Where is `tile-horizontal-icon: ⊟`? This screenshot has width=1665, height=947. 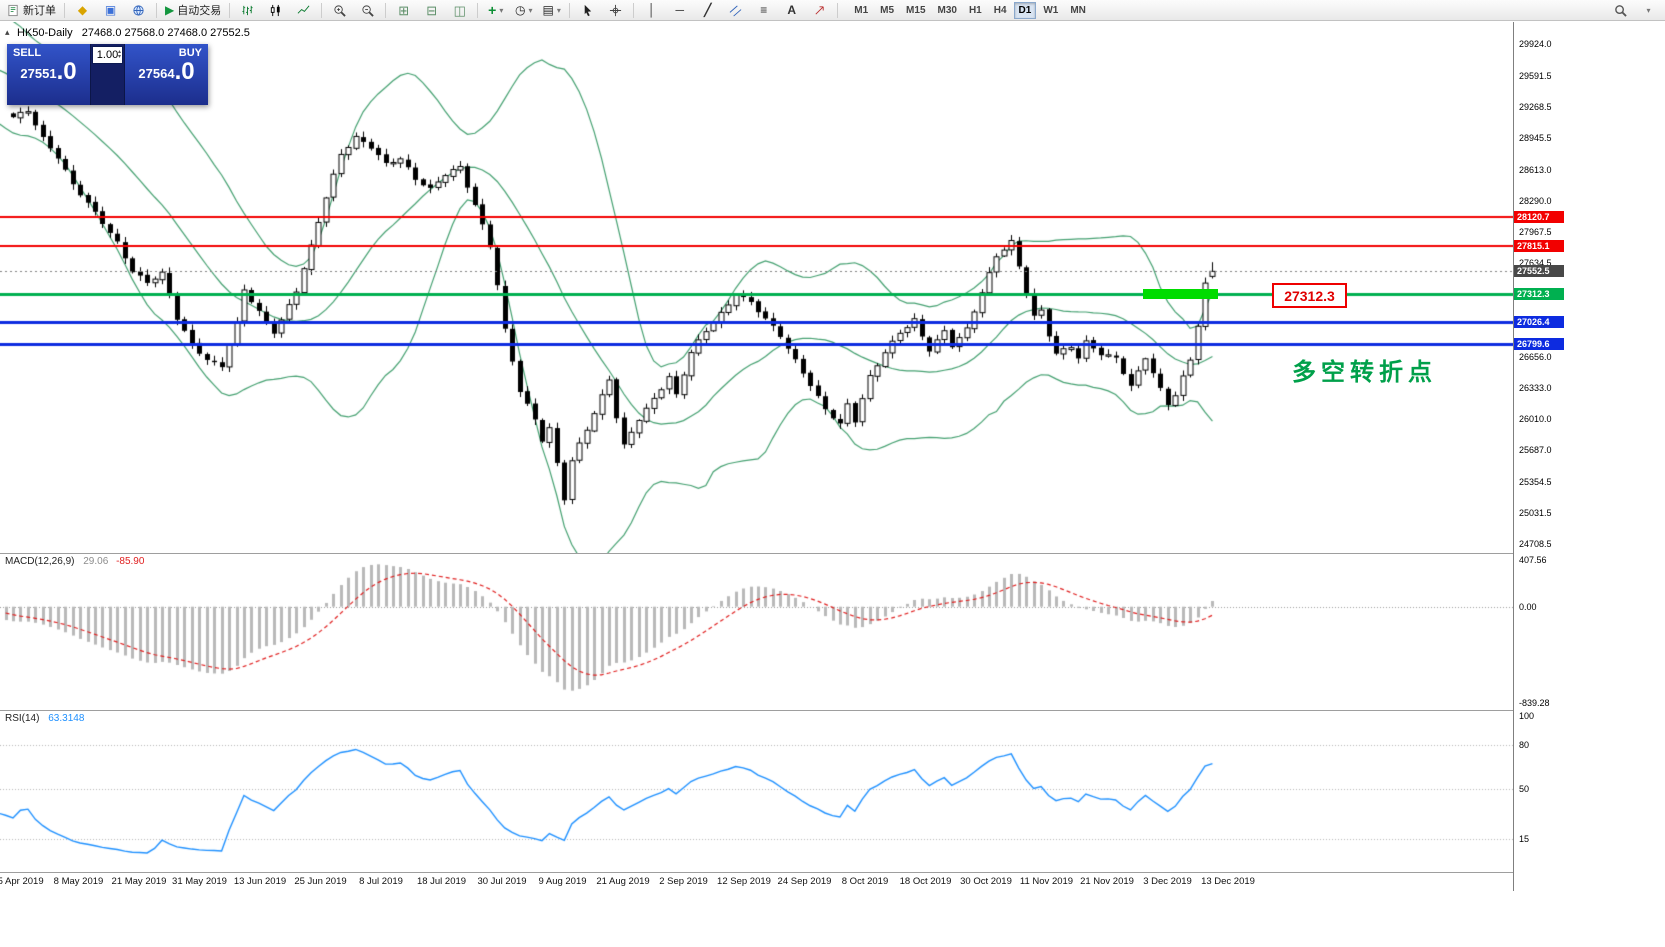 tile-horizontal-icon: ⊟ is located at coordinates (432, 10).